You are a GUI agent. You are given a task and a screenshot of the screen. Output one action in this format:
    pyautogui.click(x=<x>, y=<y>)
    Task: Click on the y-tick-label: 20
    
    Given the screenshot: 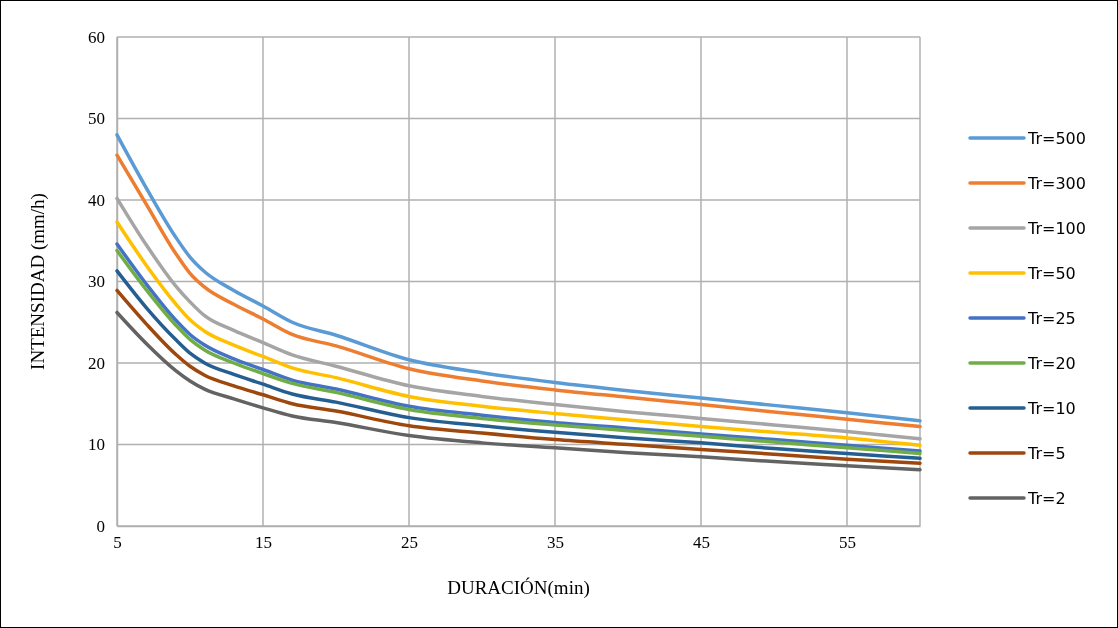 What is the action you would take?
    pyautogui.click(x=96, y=363)
    